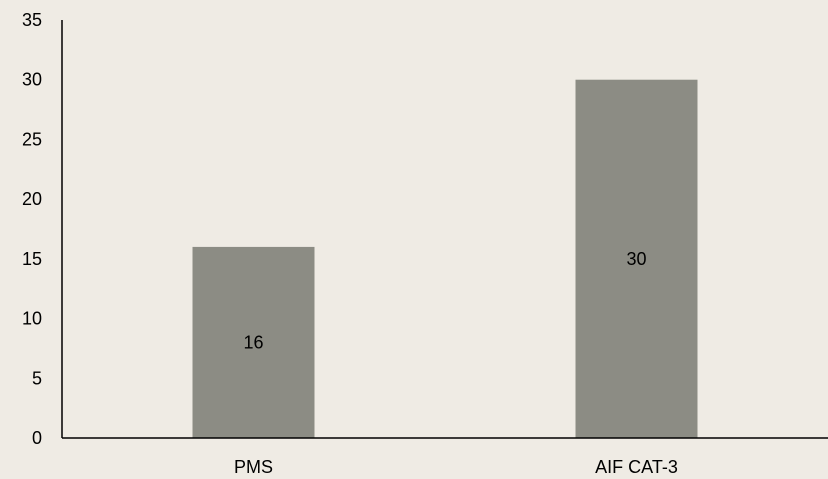 This screenshot has height=479, width=828. I want to click on y-tick-label: 5, so click(37, 378).